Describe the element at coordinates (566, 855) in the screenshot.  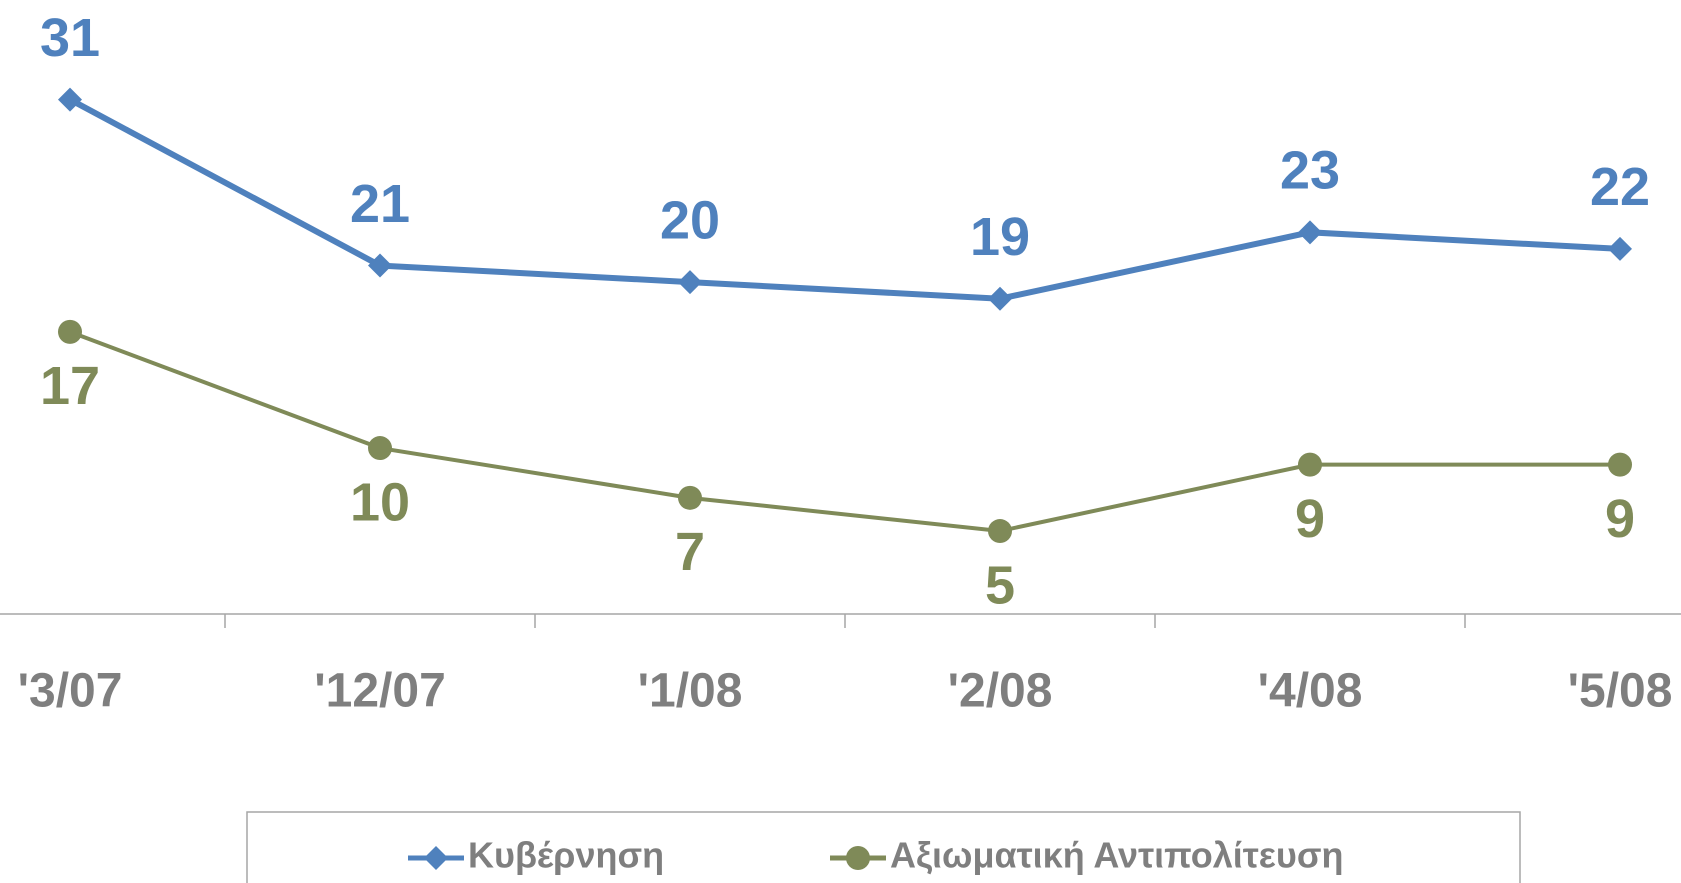
I see `legend-label: Κυβέρνηση` at that location.